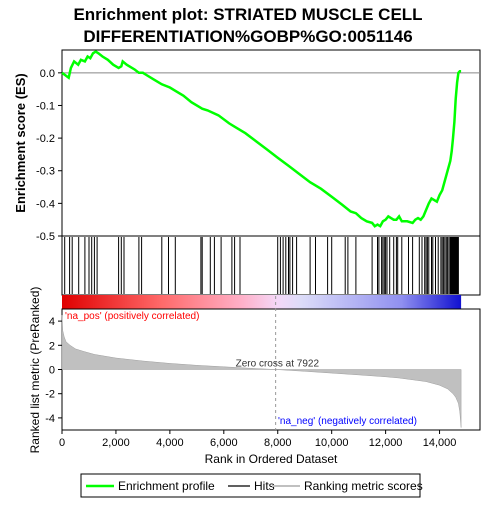  What do you see at coordinates (247, 14) in the screenshot?
I see `chart-title-line1: Enrichment plot: STRIATED MUSCLE CELL` at bounding box center [247, 14].